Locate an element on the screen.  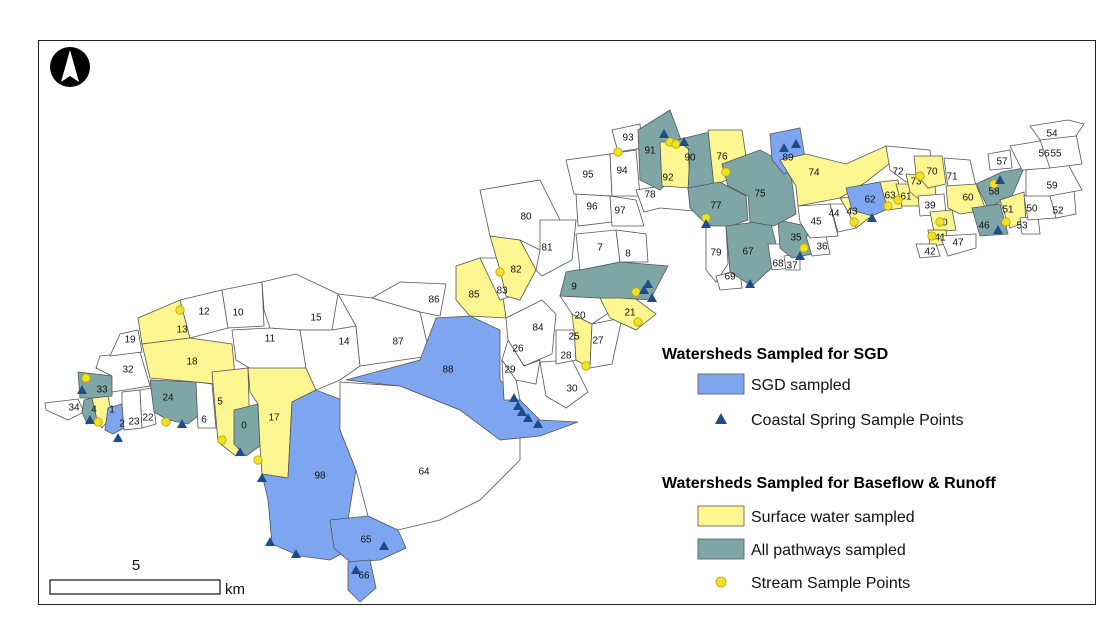
watershed-label: 30 is located at coordinates (572, 389).